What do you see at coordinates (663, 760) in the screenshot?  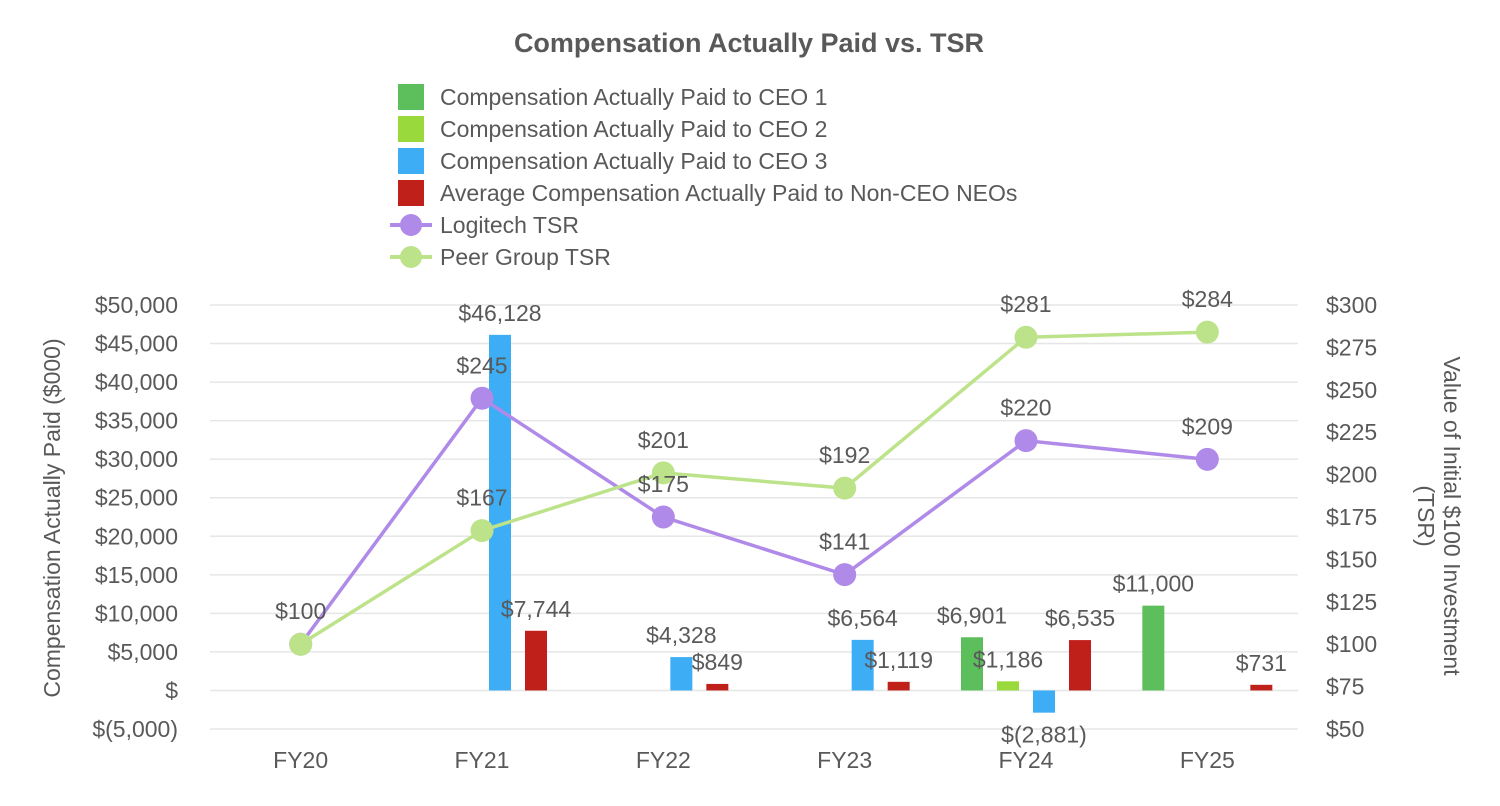 I see `x-tick-label: FY22` at bounding box center [663, 760].